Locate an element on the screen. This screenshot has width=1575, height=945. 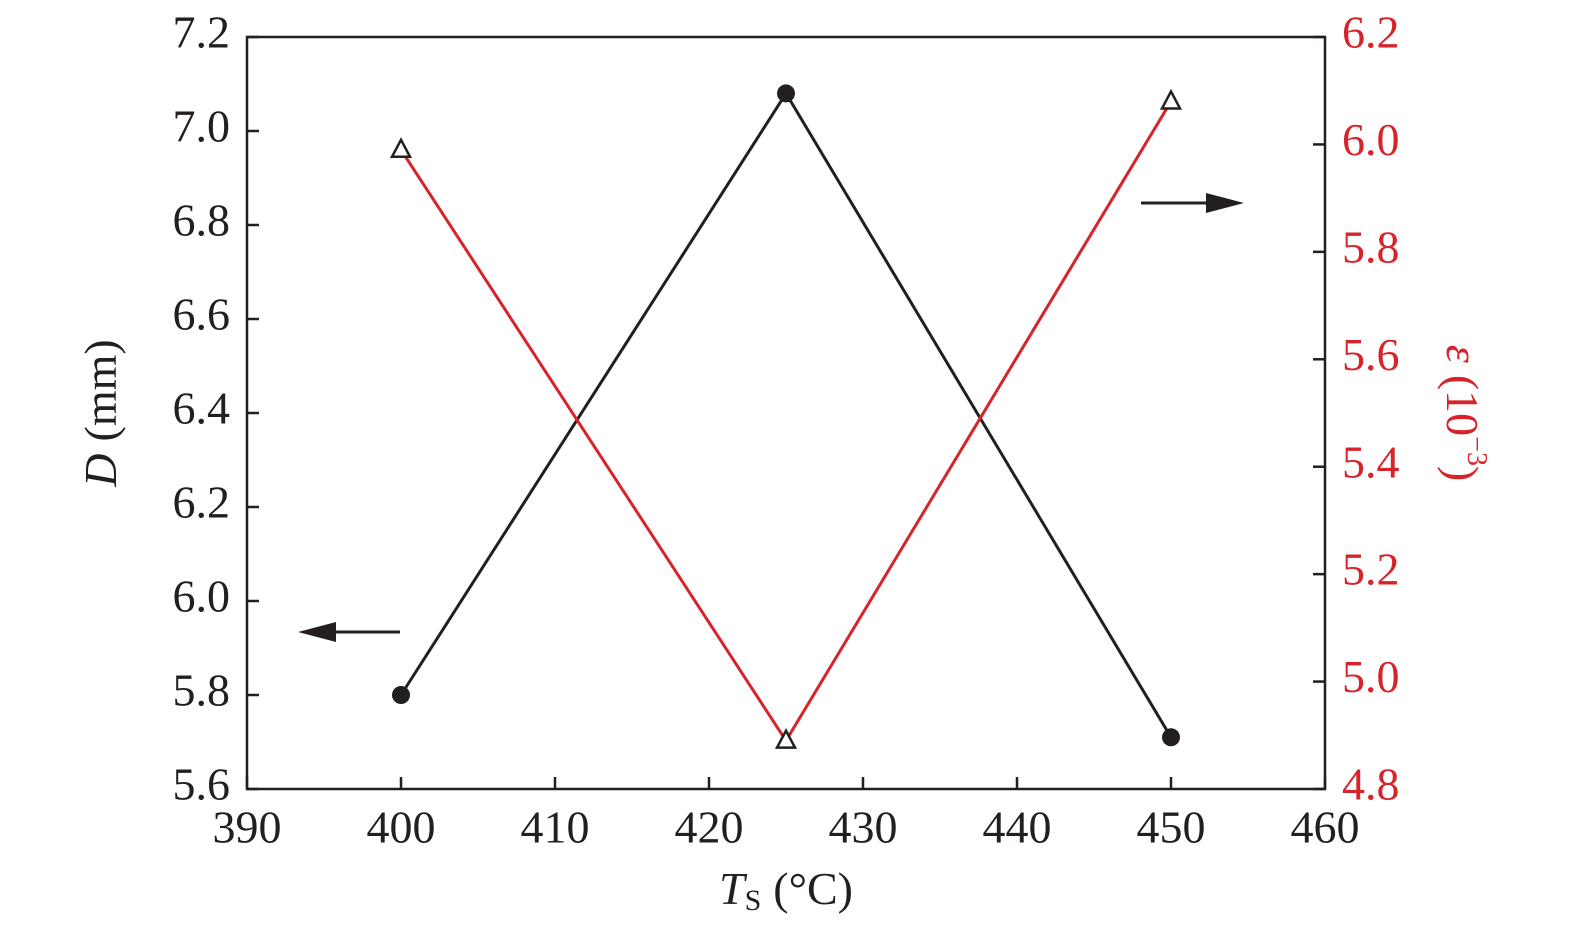
y-tick-label: 6.8 is located at coordinates (202, 220).